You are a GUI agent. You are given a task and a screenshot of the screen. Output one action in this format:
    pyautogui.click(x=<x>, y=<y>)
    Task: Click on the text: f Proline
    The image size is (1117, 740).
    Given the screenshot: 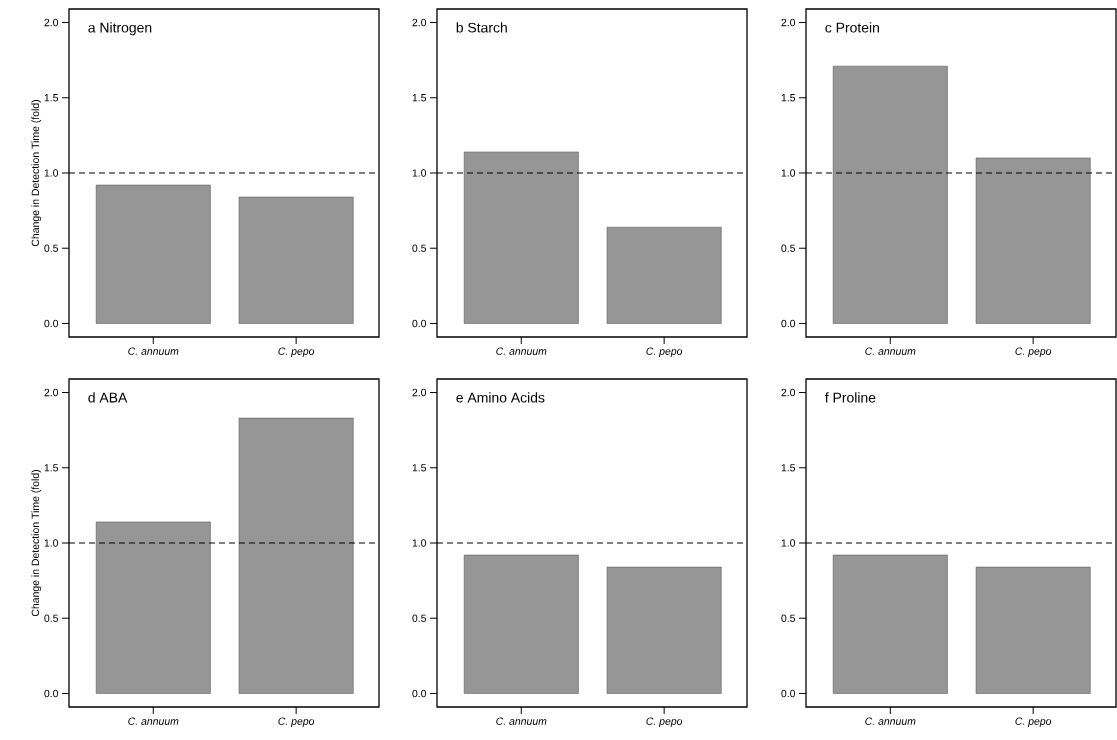 What is the action you would take?
    pyautogui.click(x=850, y=397)
    